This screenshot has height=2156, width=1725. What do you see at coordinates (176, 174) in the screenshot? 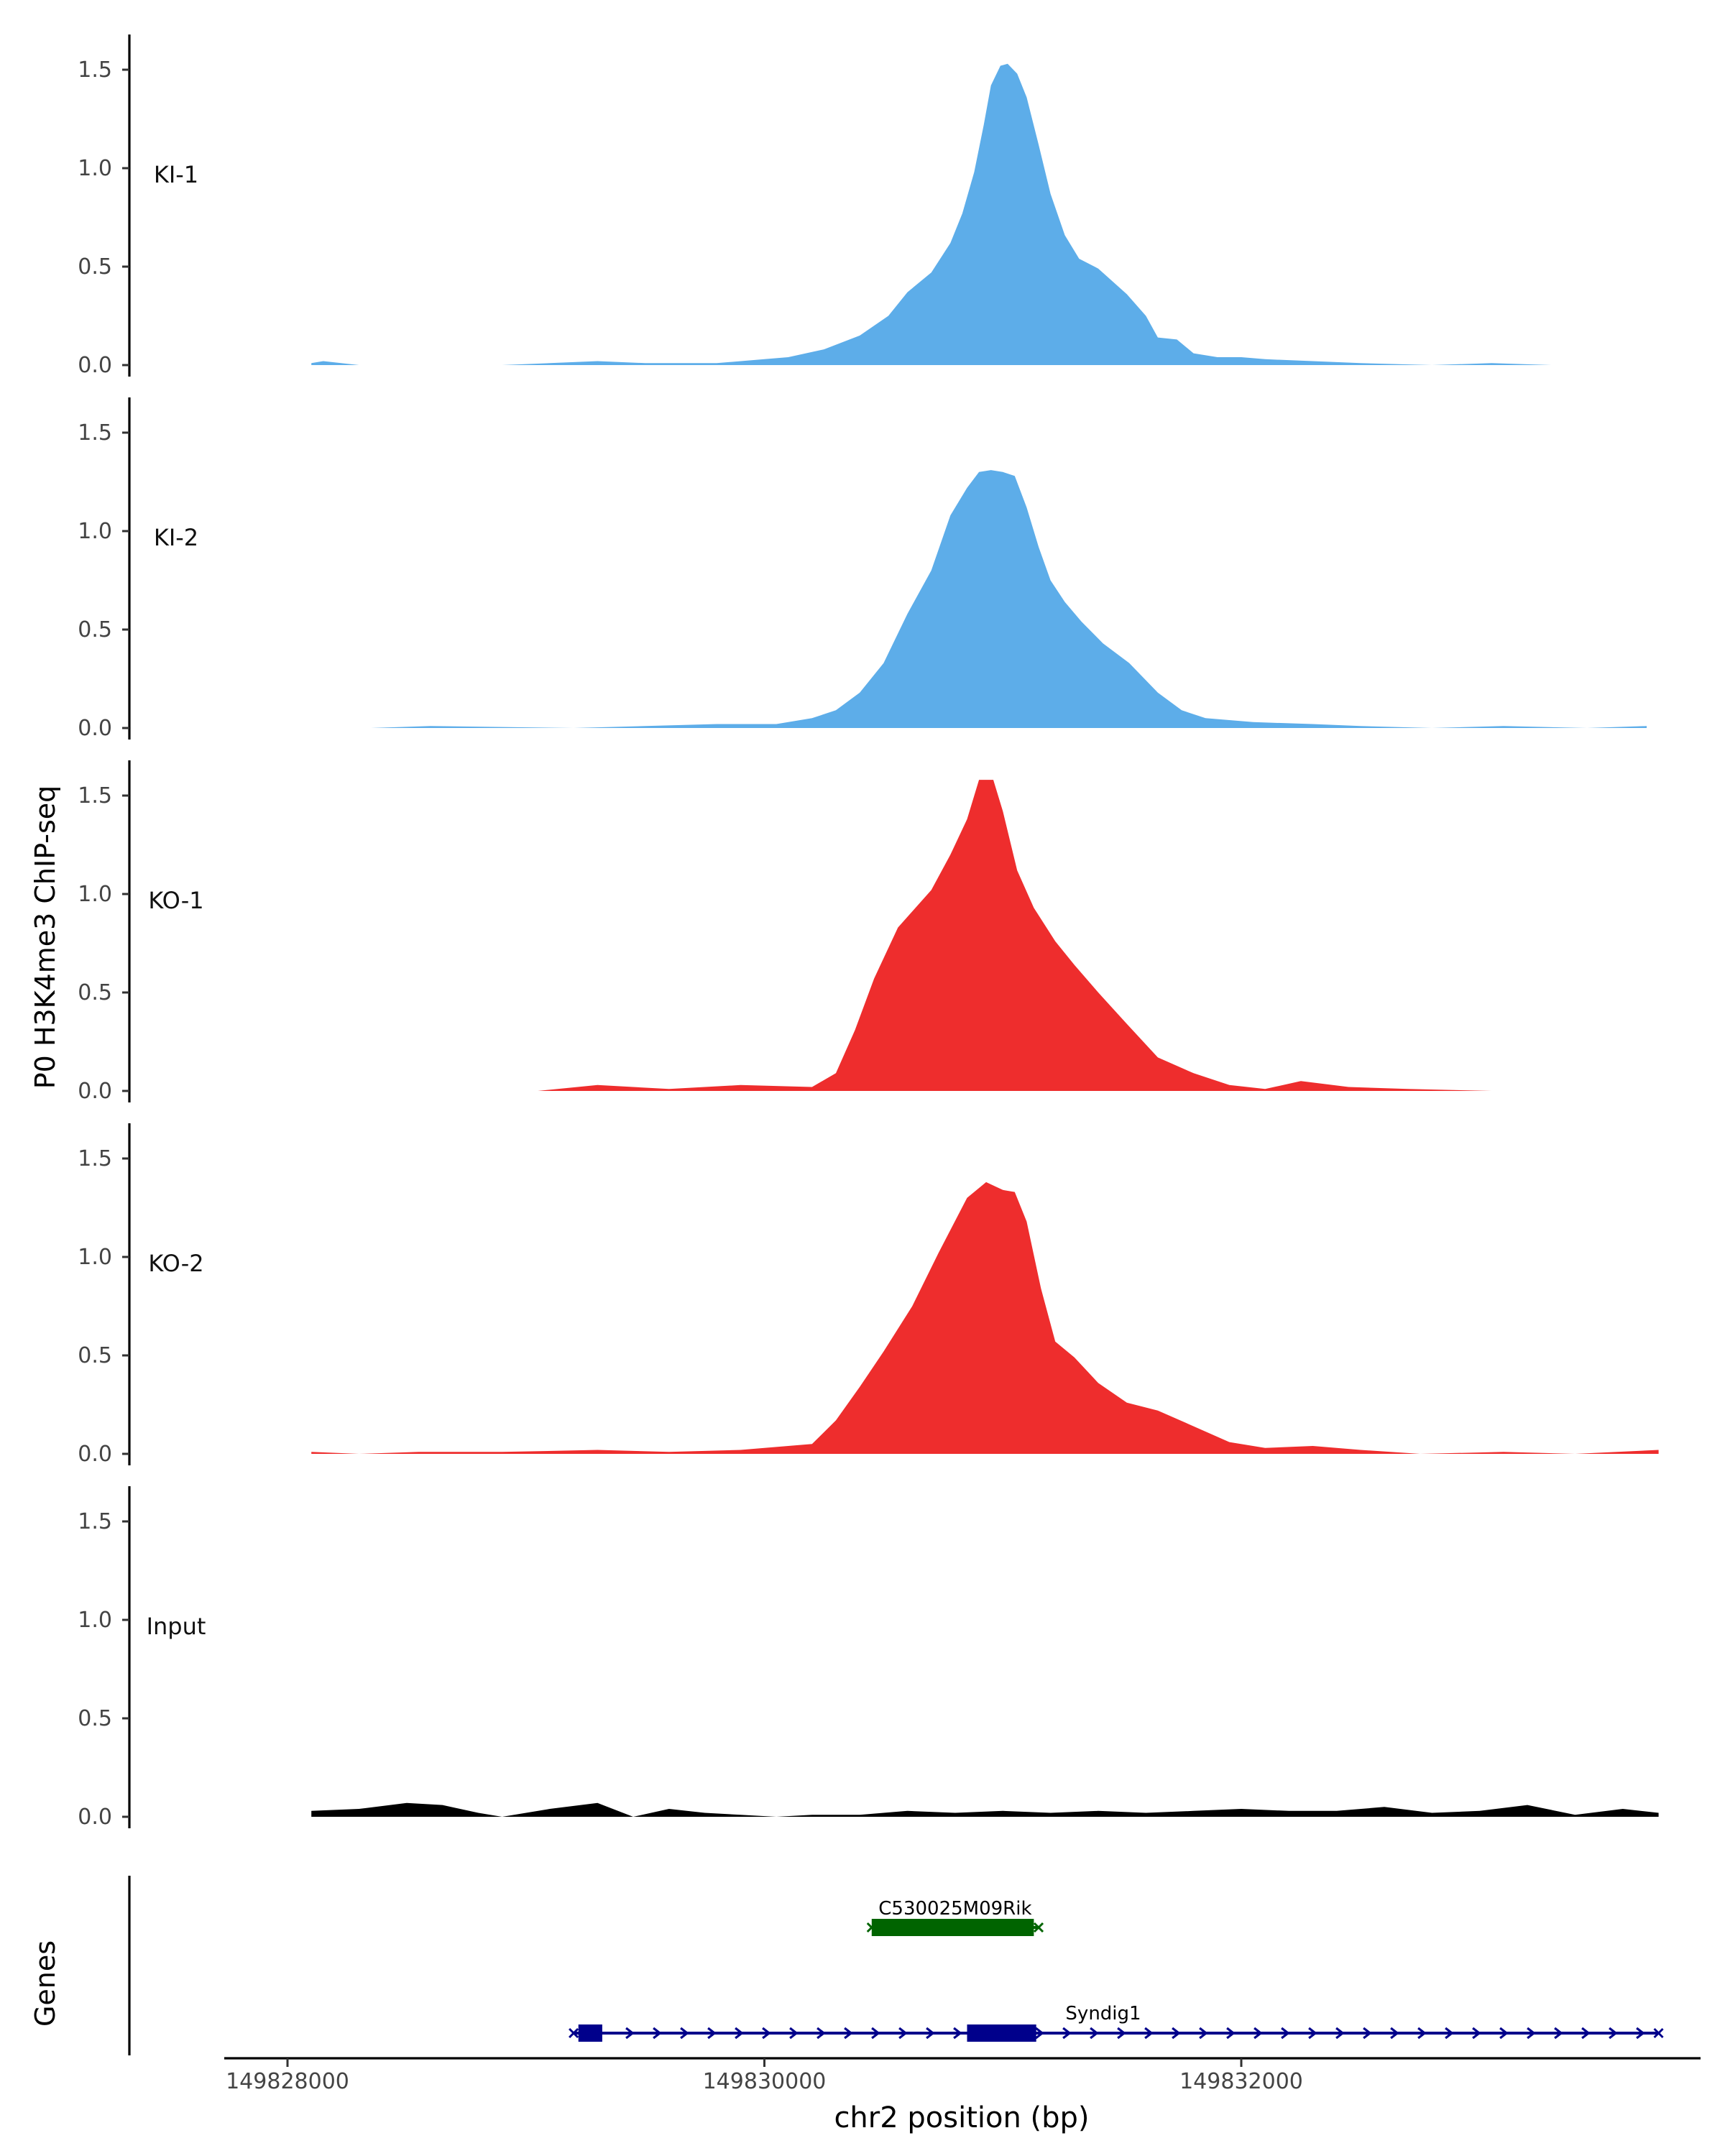
I see `track-label: KI-1` at bounding box center [176, 174].